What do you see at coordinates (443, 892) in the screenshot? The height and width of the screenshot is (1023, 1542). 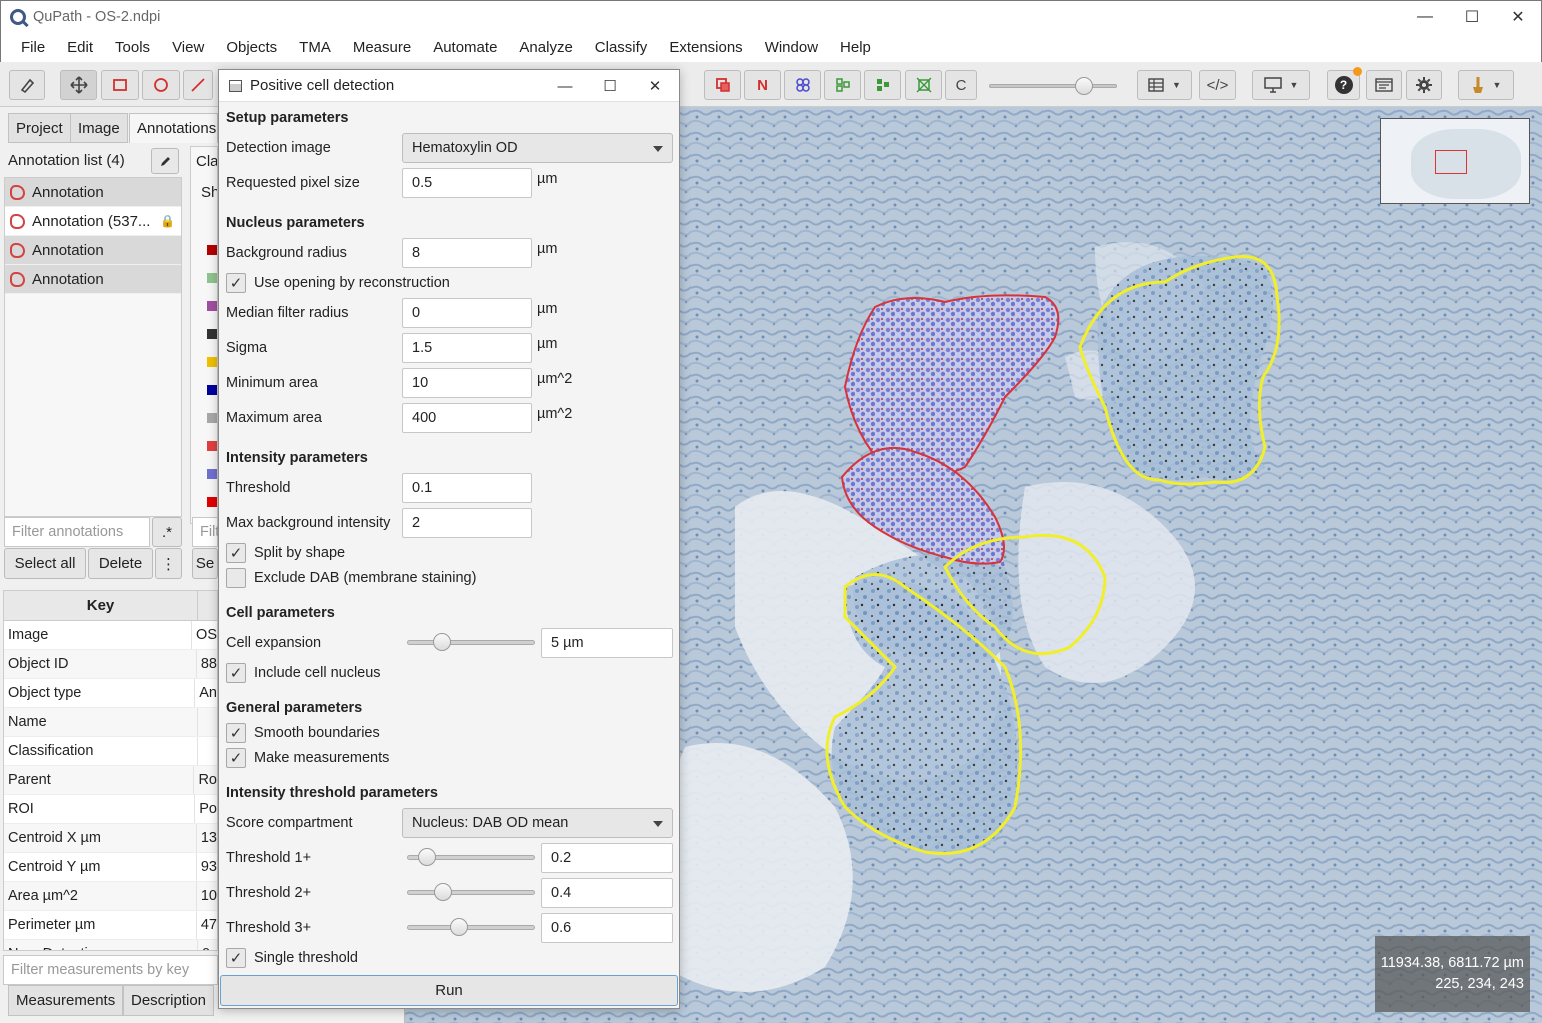 I see `threshold-2-slider-knob` at bounding box center [443, 892].